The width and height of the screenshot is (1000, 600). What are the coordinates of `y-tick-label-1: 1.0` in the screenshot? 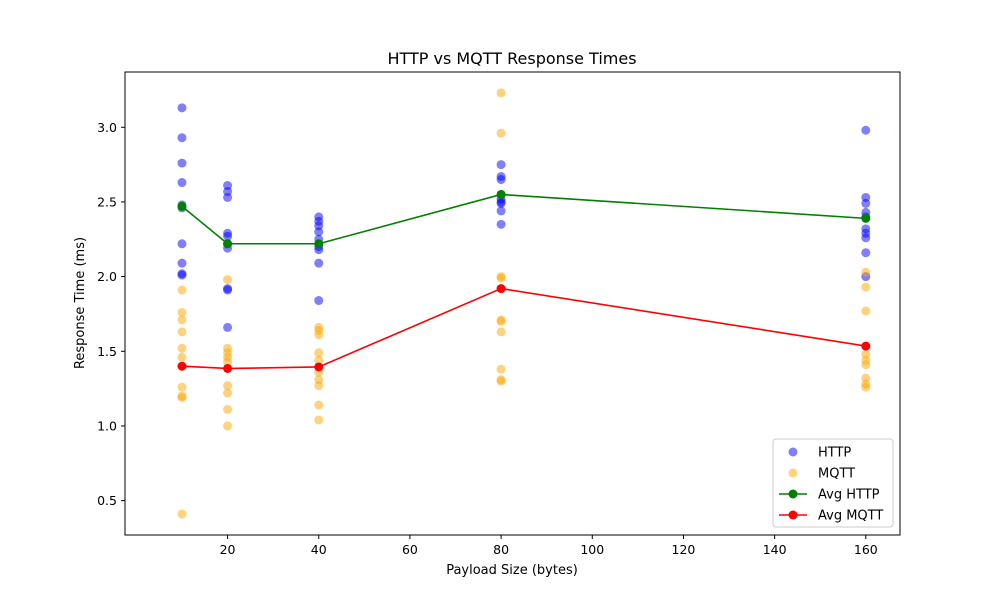 It's located at (107, 425).